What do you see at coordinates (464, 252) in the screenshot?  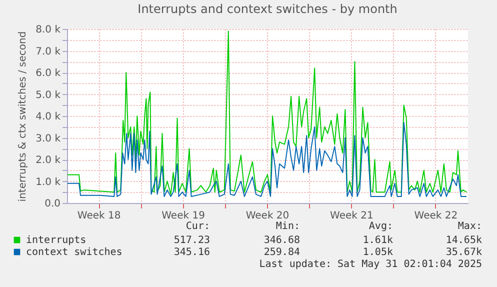 I see `text: 35.67k` at bounding box center [464, 252].